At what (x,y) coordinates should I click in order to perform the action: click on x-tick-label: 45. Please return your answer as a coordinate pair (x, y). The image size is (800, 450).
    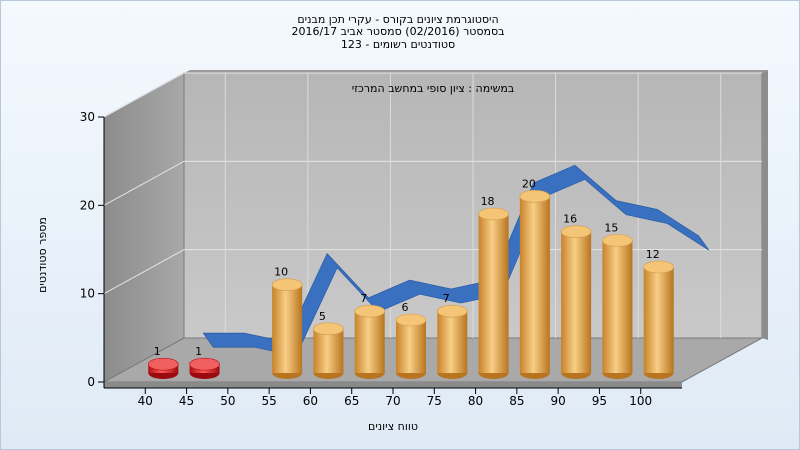
    Looking at the image, I should click on (186, 401).